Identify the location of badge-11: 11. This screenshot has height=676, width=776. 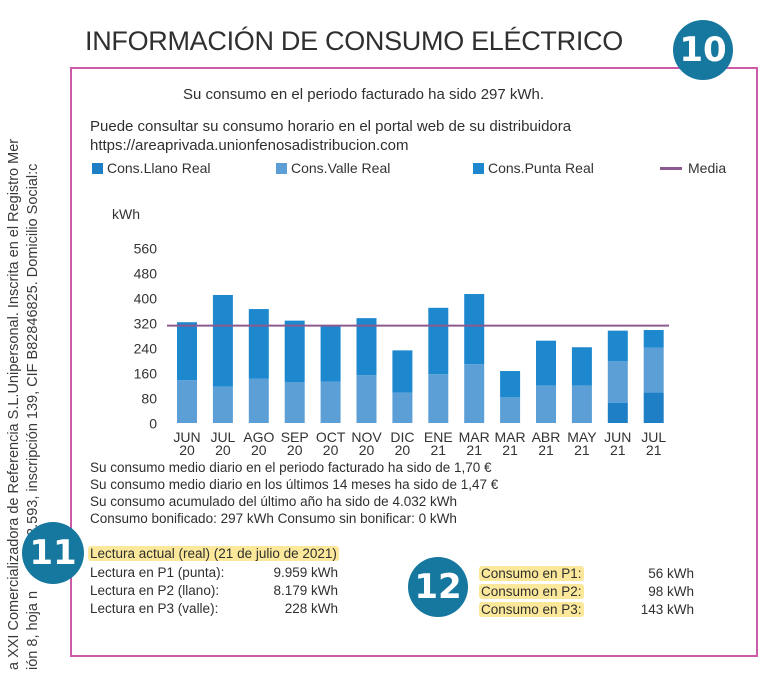
(53, 553).